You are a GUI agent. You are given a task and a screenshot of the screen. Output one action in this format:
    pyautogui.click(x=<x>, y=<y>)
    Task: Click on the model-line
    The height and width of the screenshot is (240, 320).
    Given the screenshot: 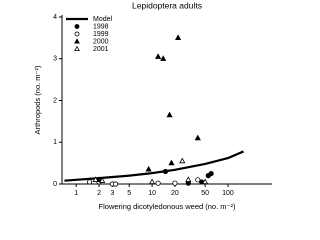 What is the action you would take?
    pyautogui.click(x=154, y=166)
    